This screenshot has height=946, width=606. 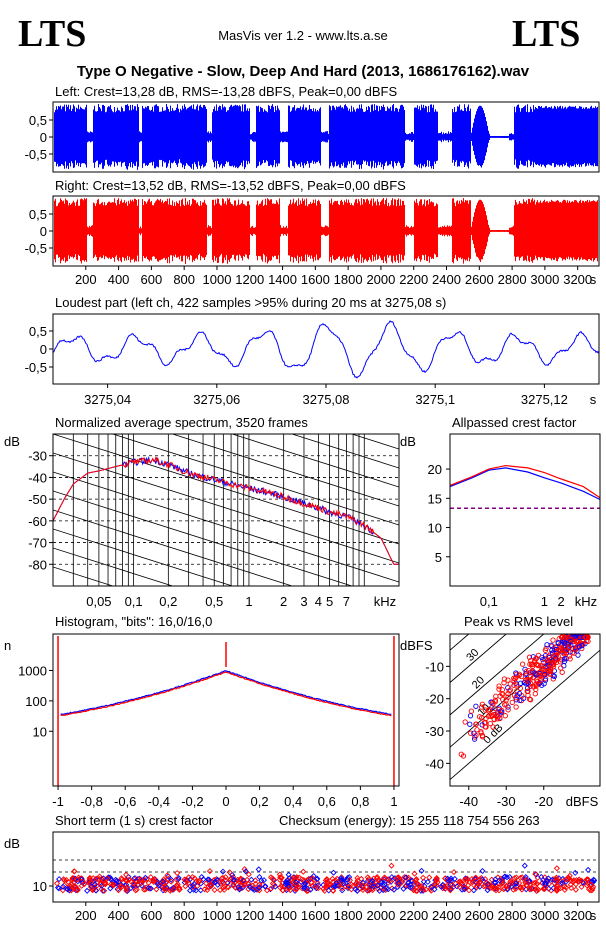 What do you see at coordinates (303, 35) in the screenshot?
I see `app-title: MasVis ver 1.2 - www.lts.a.se` at bounding box center [303, 35].